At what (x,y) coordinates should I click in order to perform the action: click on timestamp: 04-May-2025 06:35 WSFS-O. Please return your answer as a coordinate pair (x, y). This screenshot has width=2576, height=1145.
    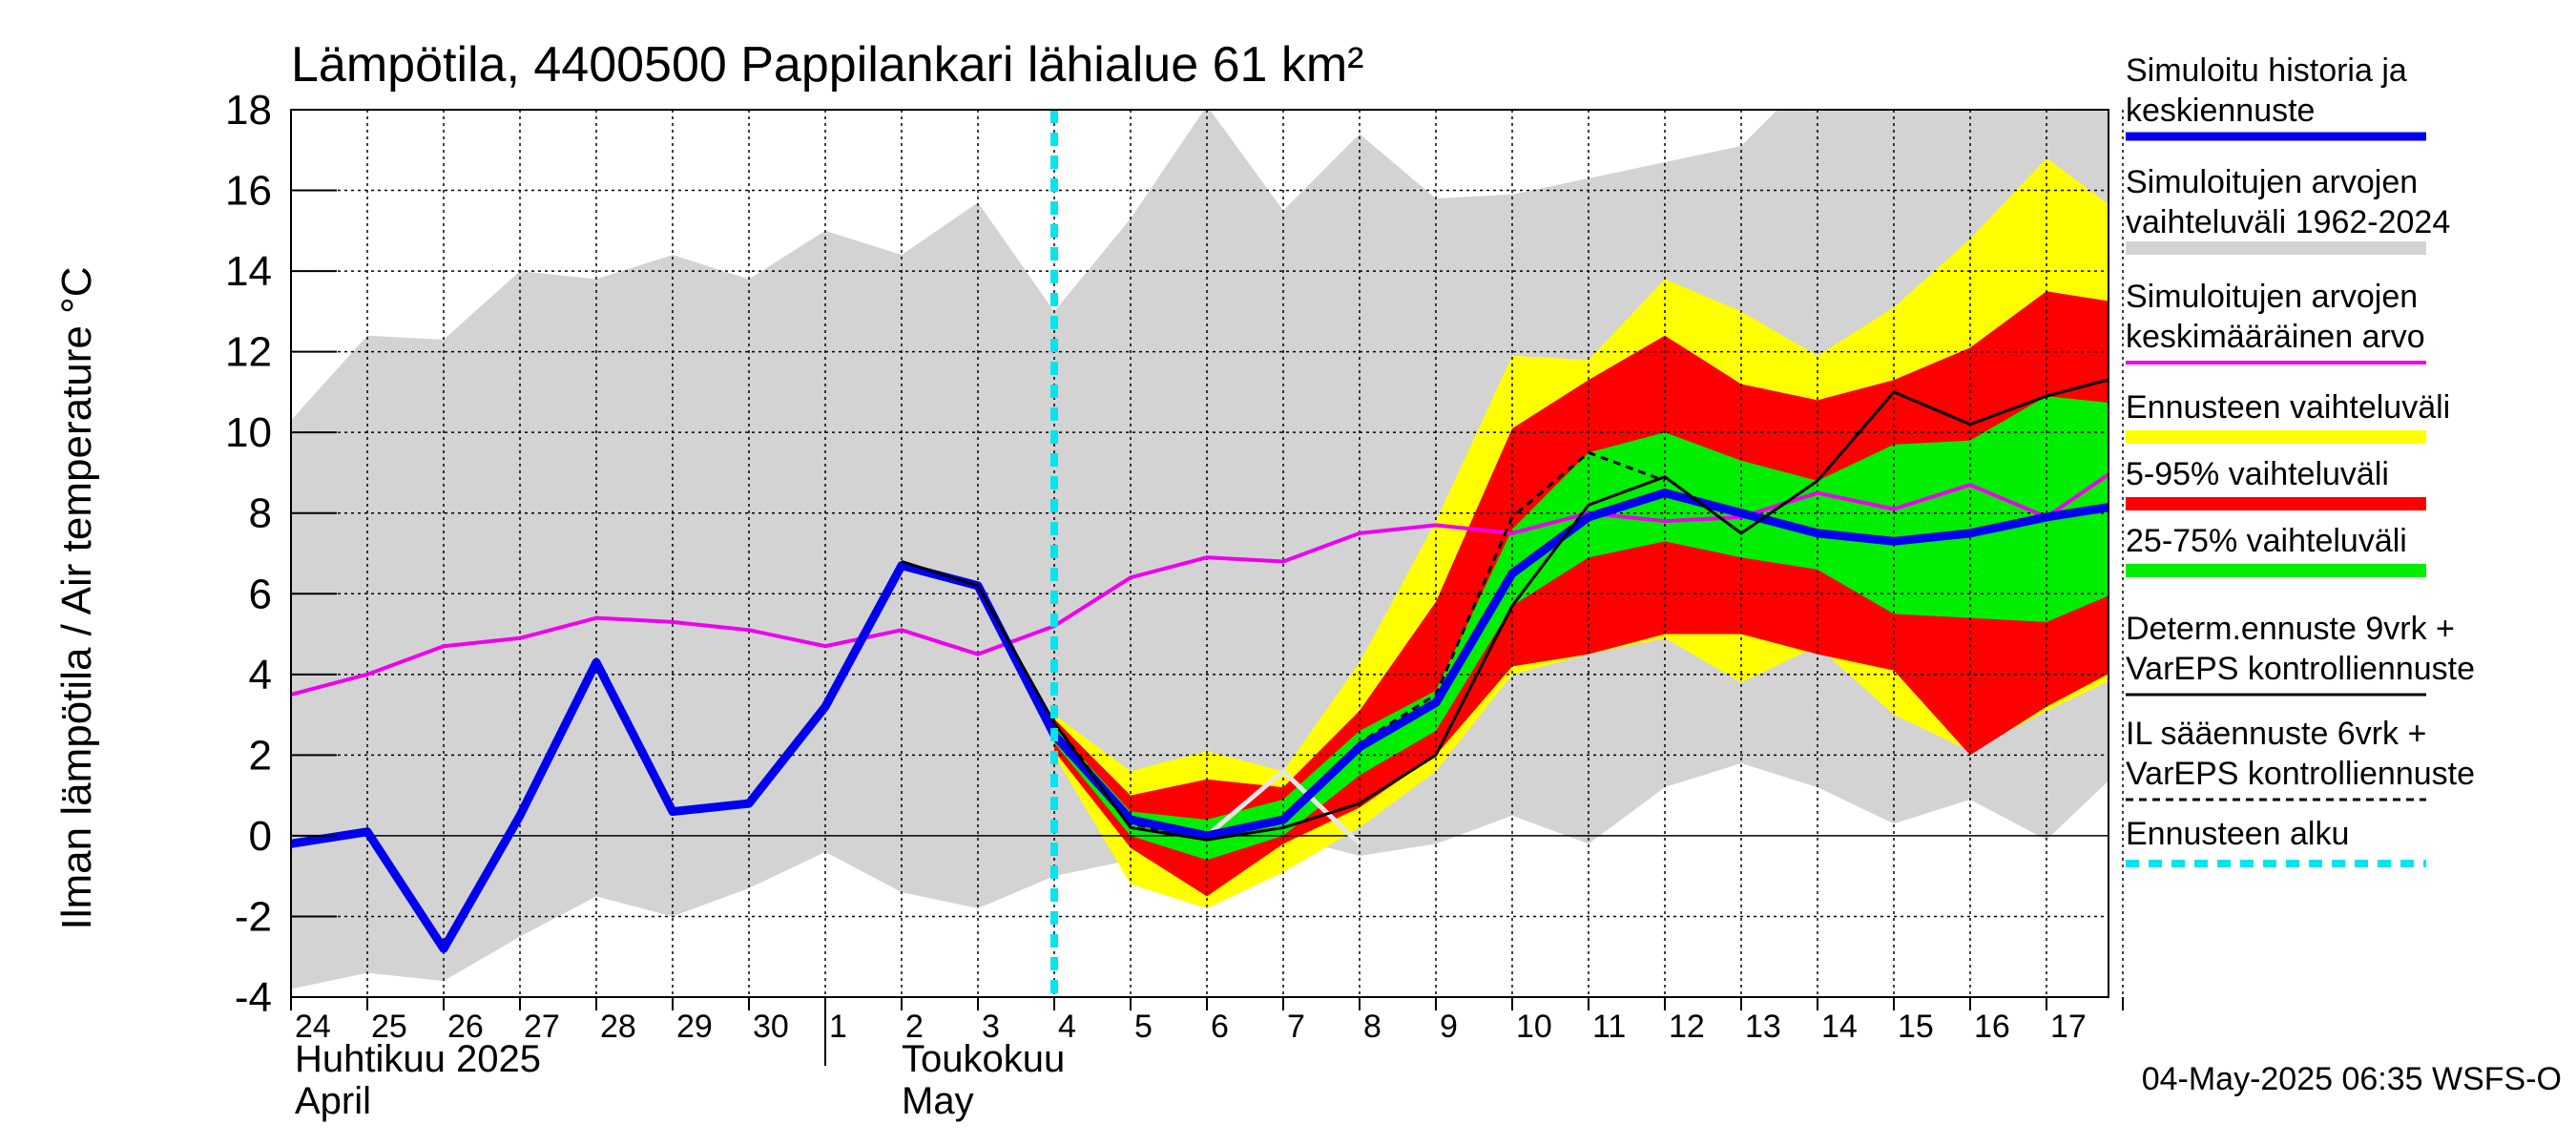
    Looking at the image, I should click on (2352, 1079).